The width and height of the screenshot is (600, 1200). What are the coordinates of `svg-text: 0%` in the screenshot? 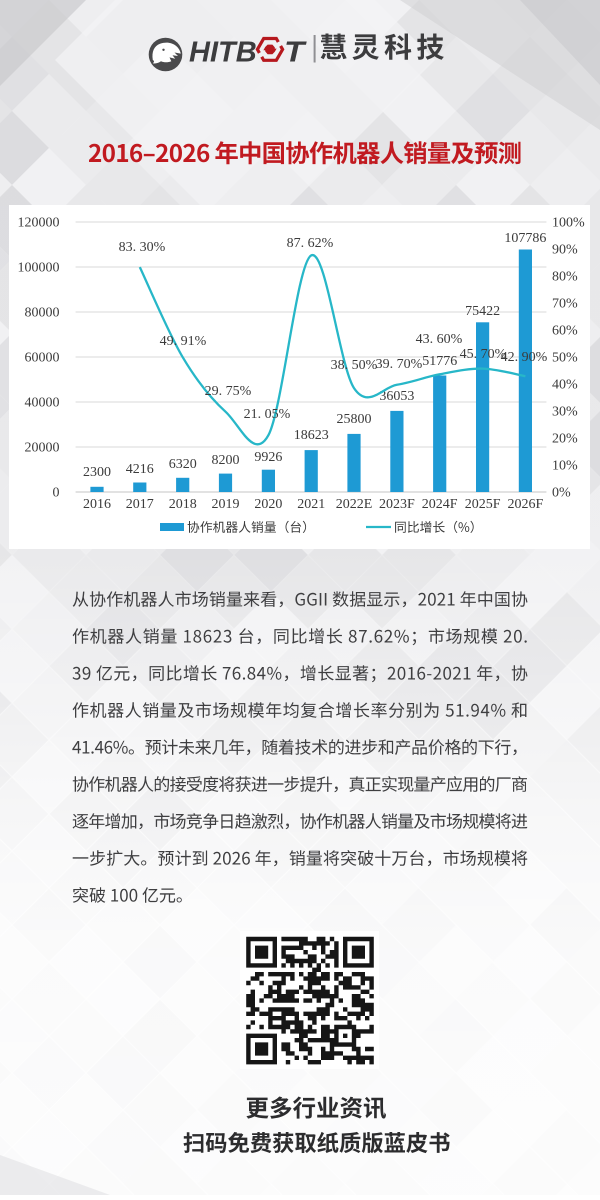 It's located at (561, 493).